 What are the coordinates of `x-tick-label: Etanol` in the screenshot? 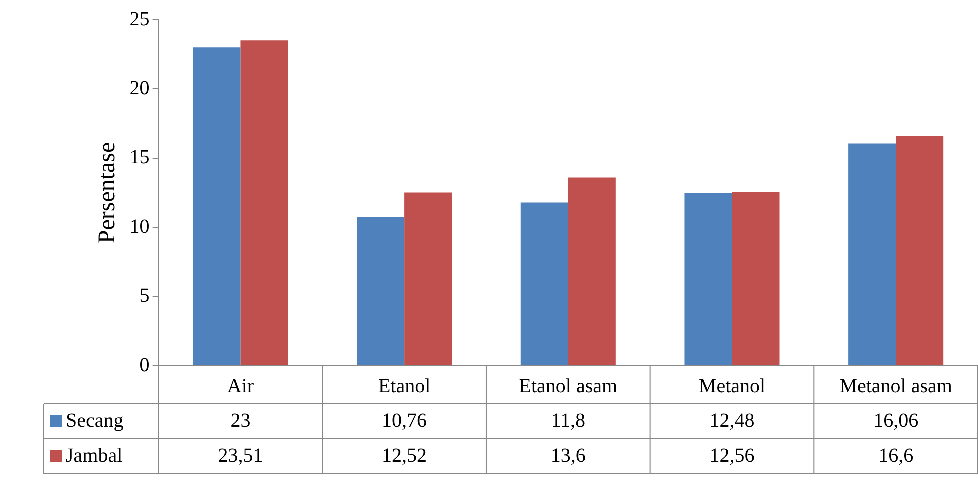 It's located at (405, 386).